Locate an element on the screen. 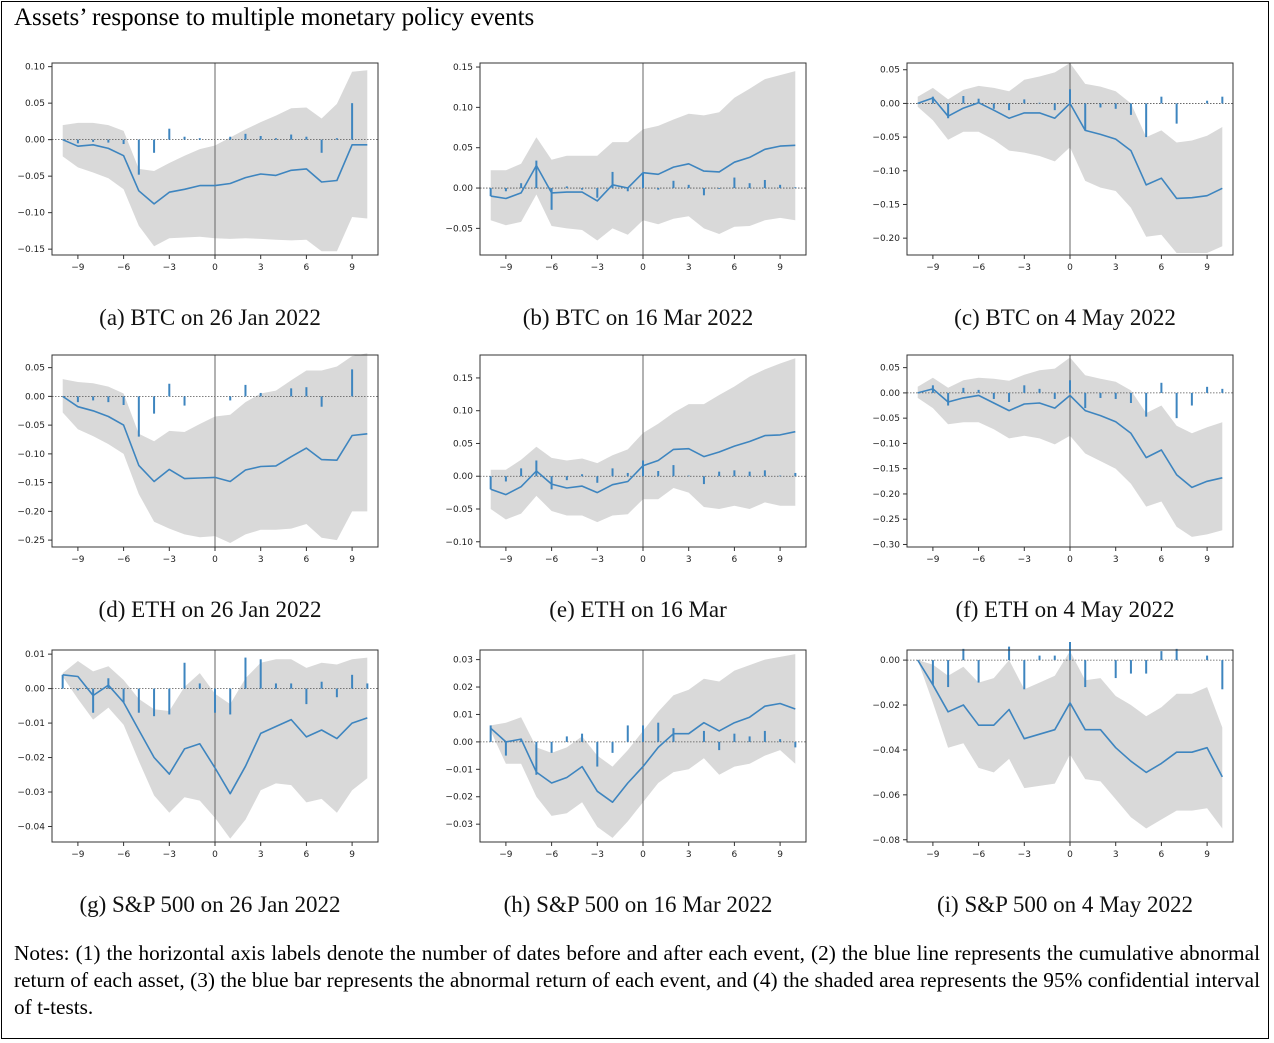 The height and width of the screenshot is (1043, 1274). panel-caption: (c) BTC on 4 May 2022 is located at coordinates (1065, 317).